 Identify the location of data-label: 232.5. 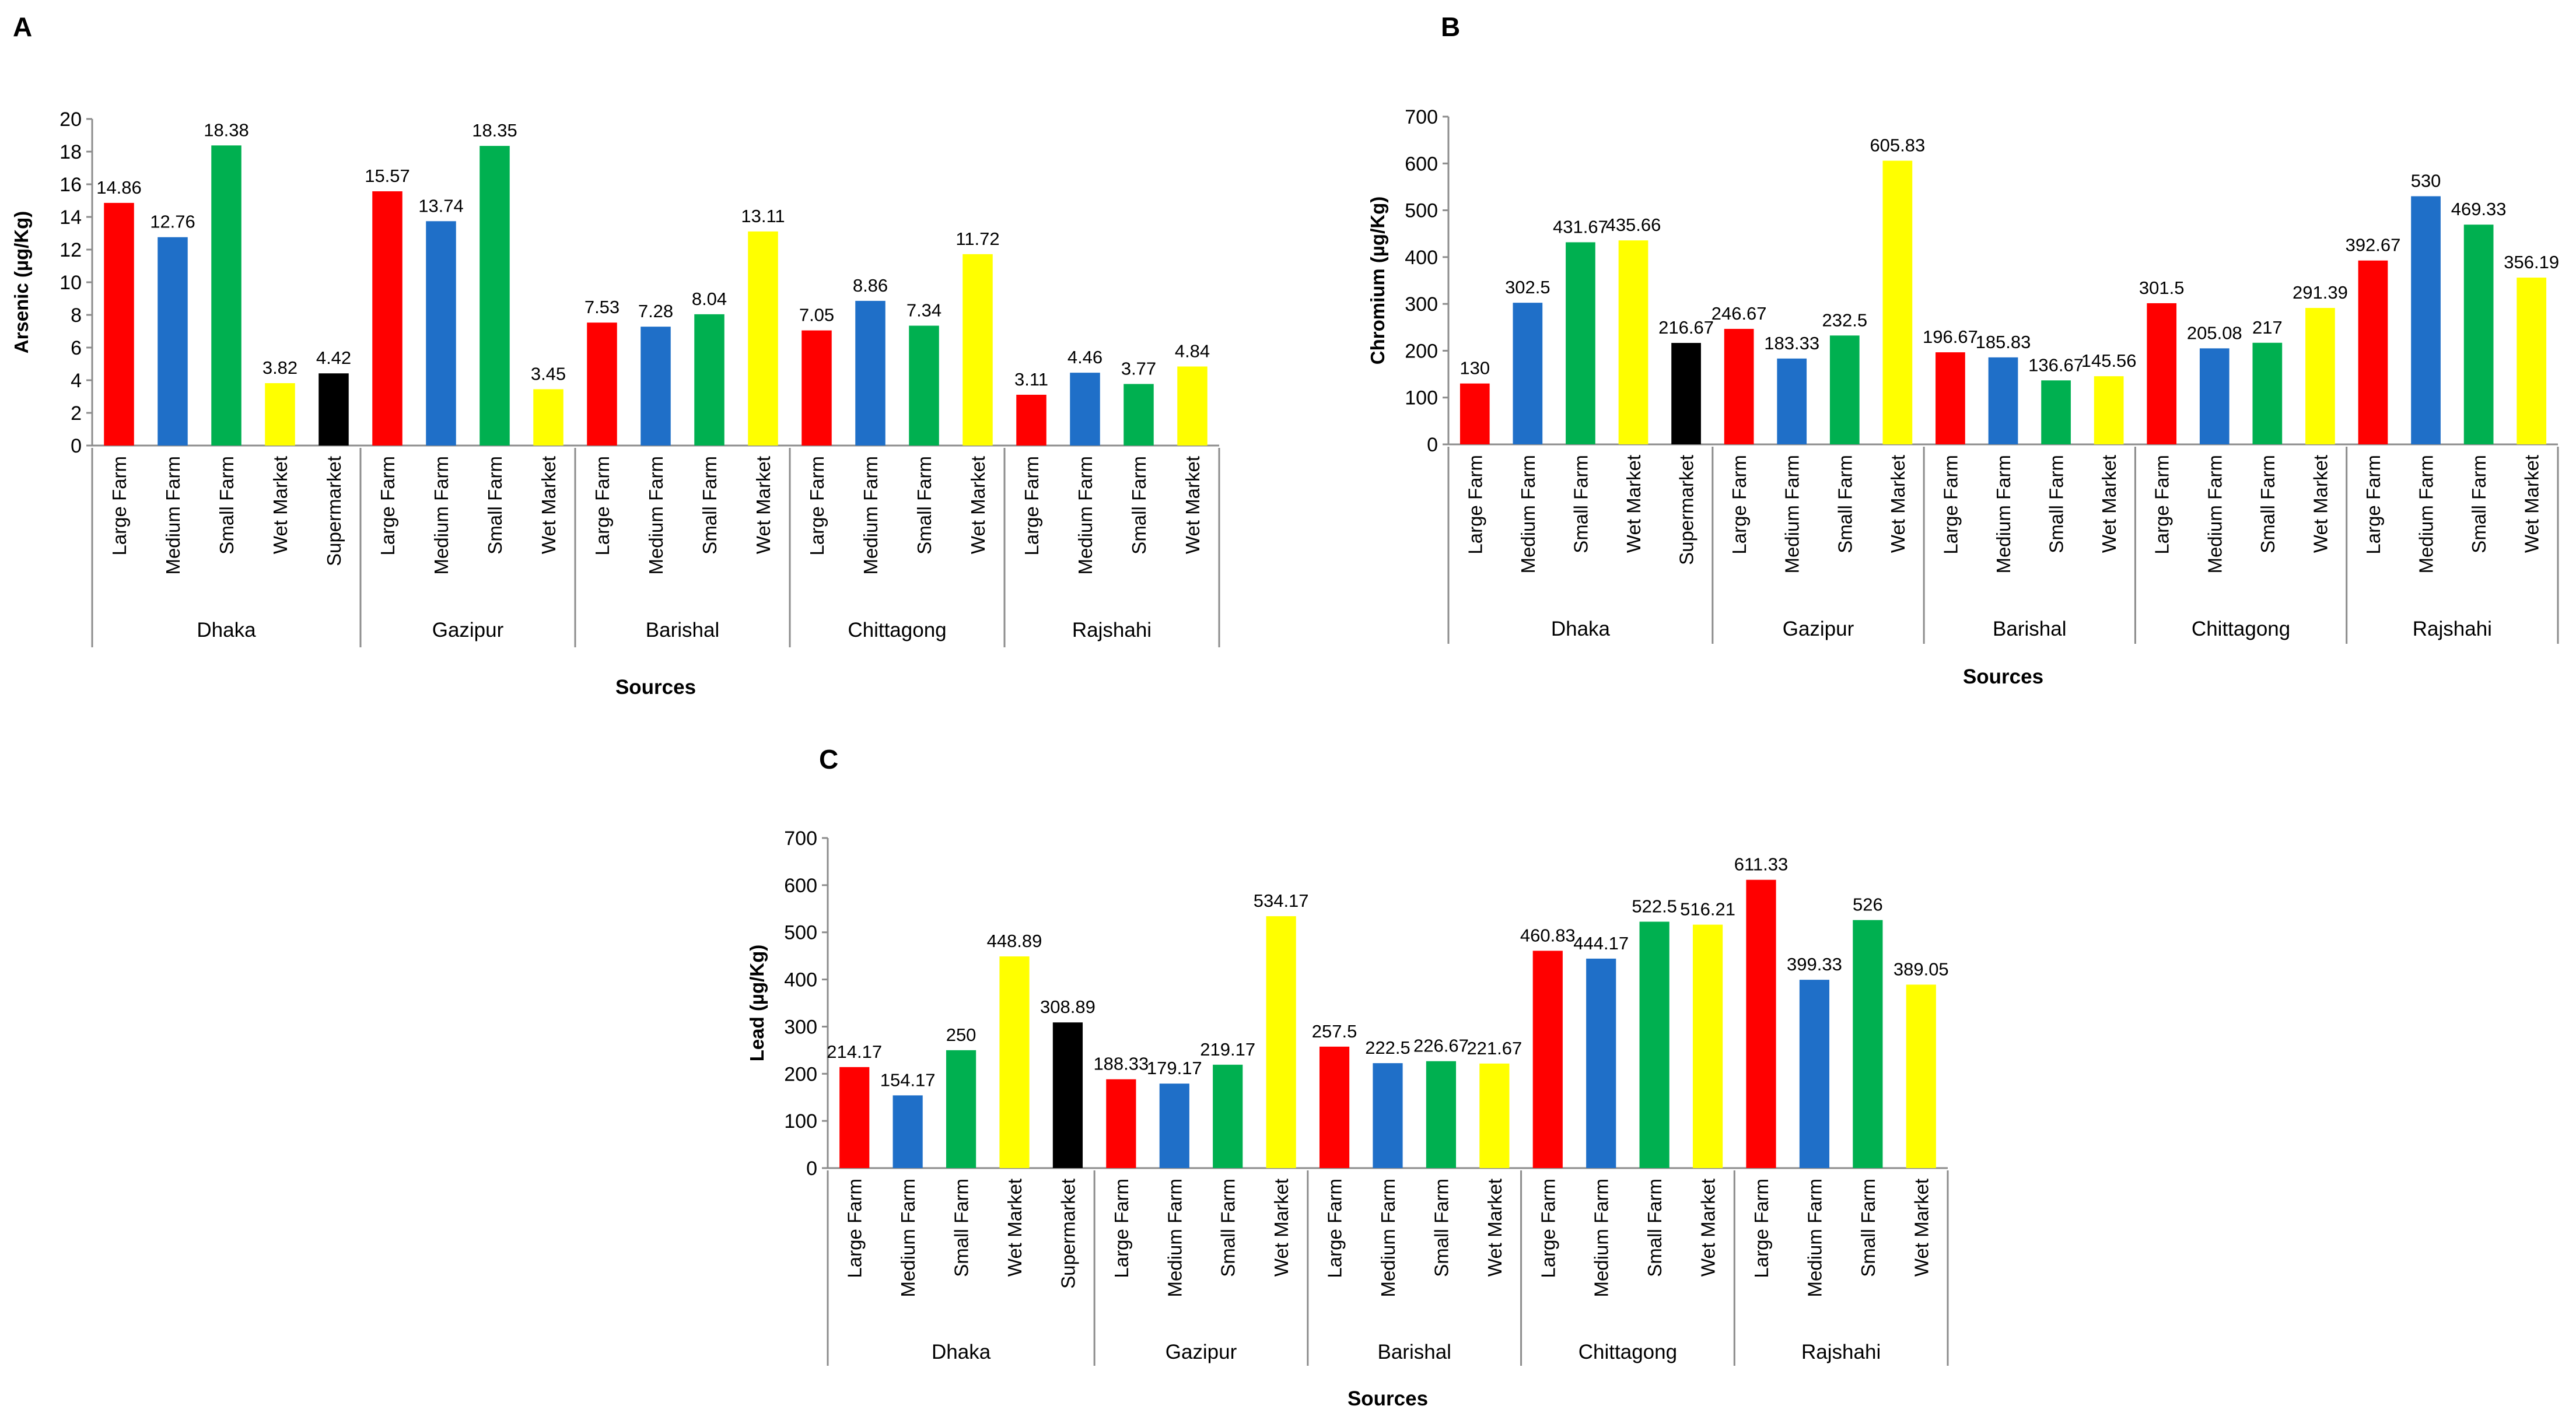
(1845, 320).